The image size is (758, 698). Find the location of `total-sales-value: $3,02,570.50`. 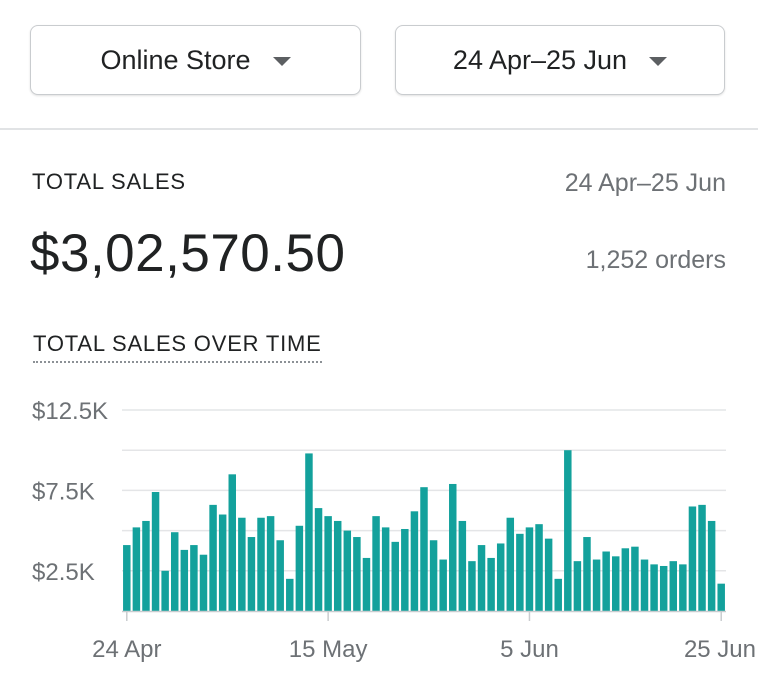

total-sales-value: $3,02,570.50 is located at coordinates (188, 253).